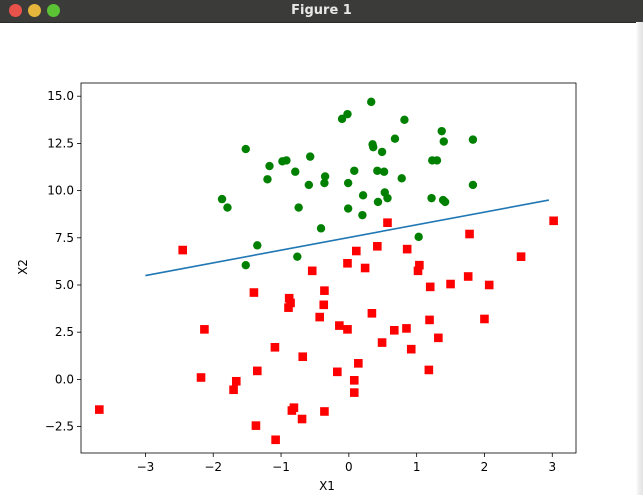 The image size is (643, 499). Describe the element at coordinates (64, 238) in the screenshot. I see `y-tick-label: 7.5` at that location.